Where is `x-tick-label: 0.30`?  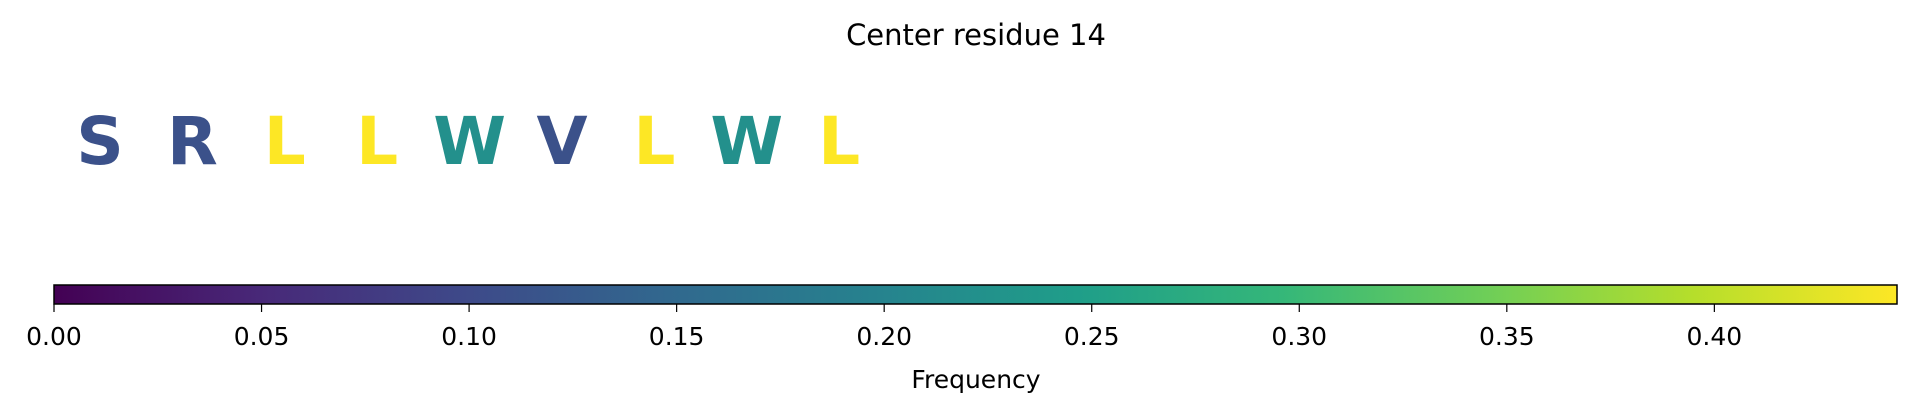 x-tick-label: 0.30 is located at coordinates (1299, 336).